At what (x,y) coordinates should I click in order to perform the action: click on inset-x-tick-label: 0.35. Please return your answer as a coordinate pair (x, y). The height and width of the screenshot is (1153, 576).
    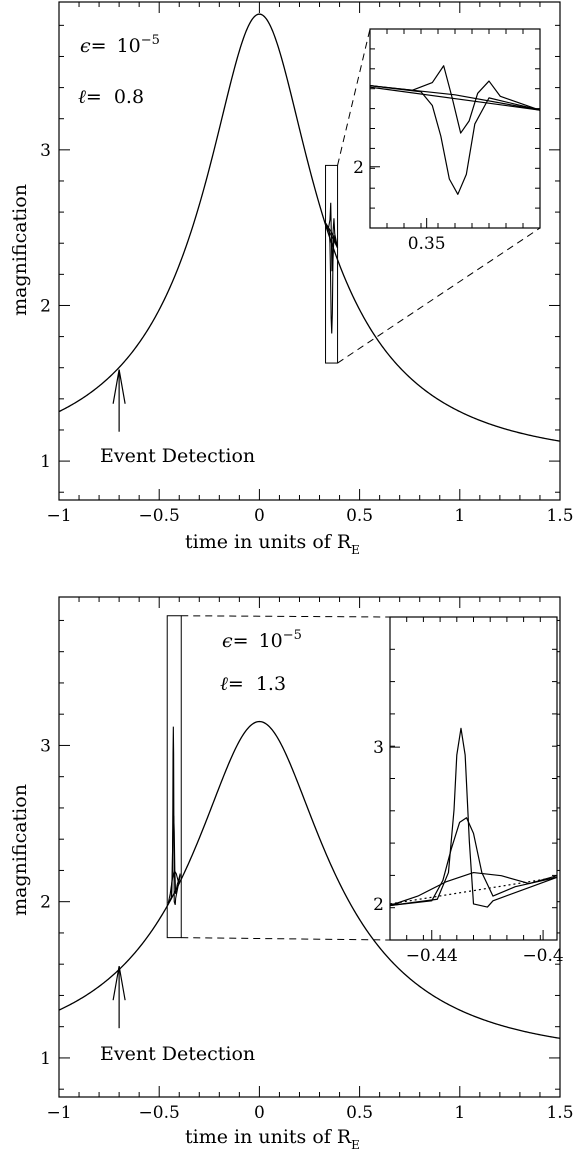
    Looking at the image, I should click on (427, 244).